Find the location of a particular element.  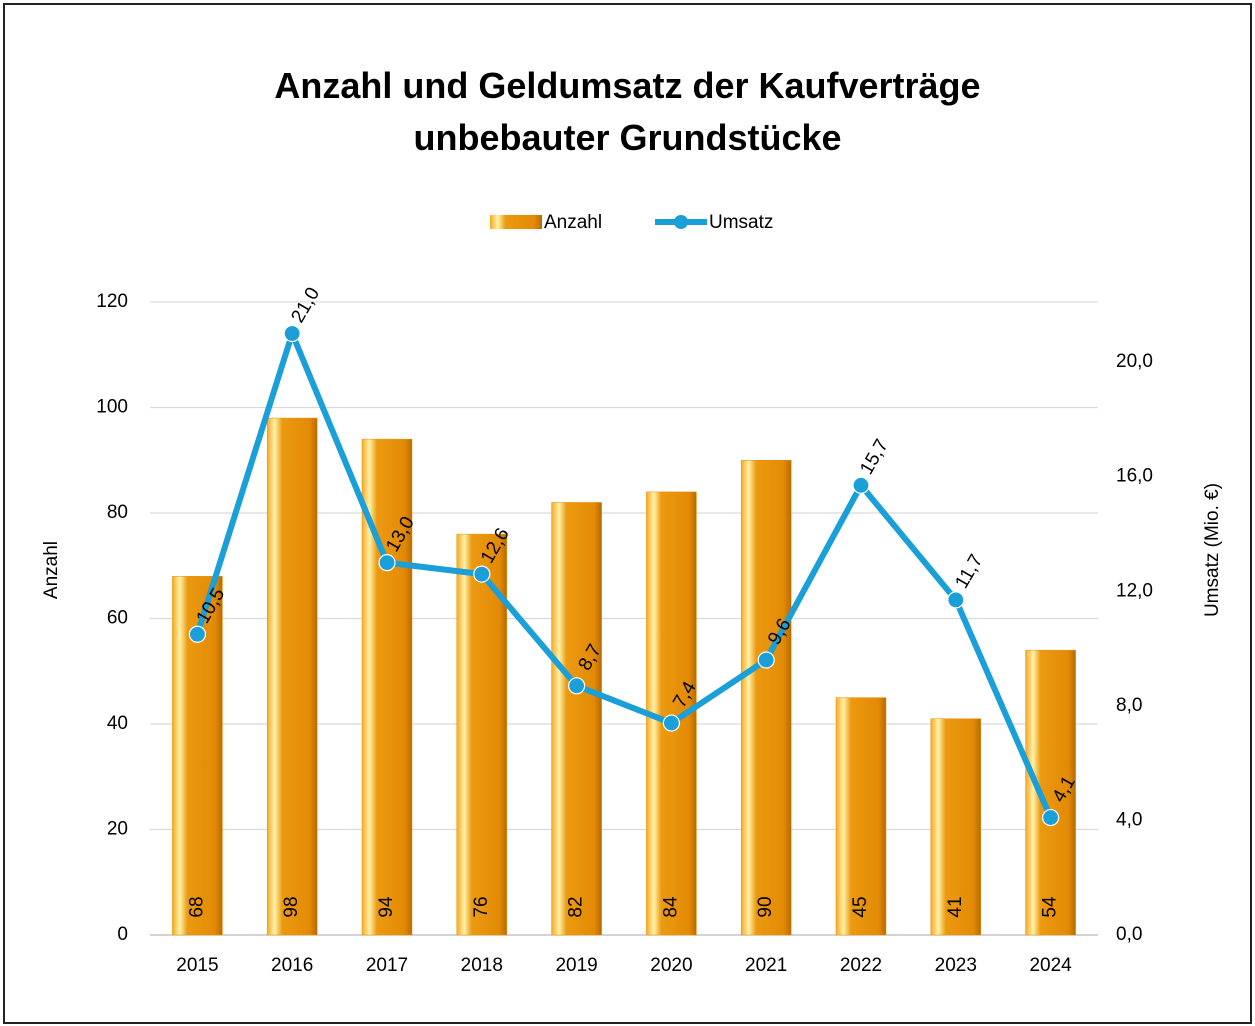

line-label: 15,7 is located at coordinates (874, 457).